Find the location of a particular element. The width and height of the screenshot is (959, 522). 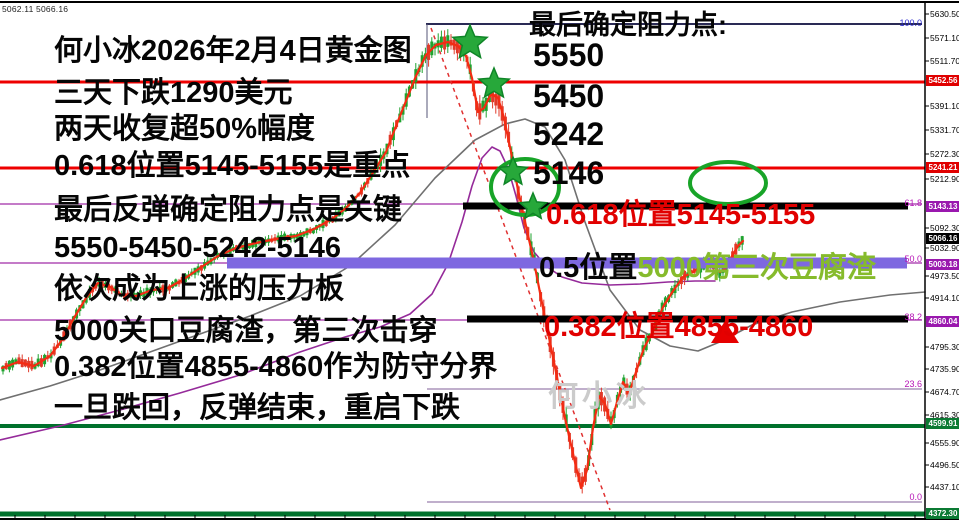

left-annotation-line: 0.382位置4855-4860作为防守分界 is located at coordinates (276, 367).